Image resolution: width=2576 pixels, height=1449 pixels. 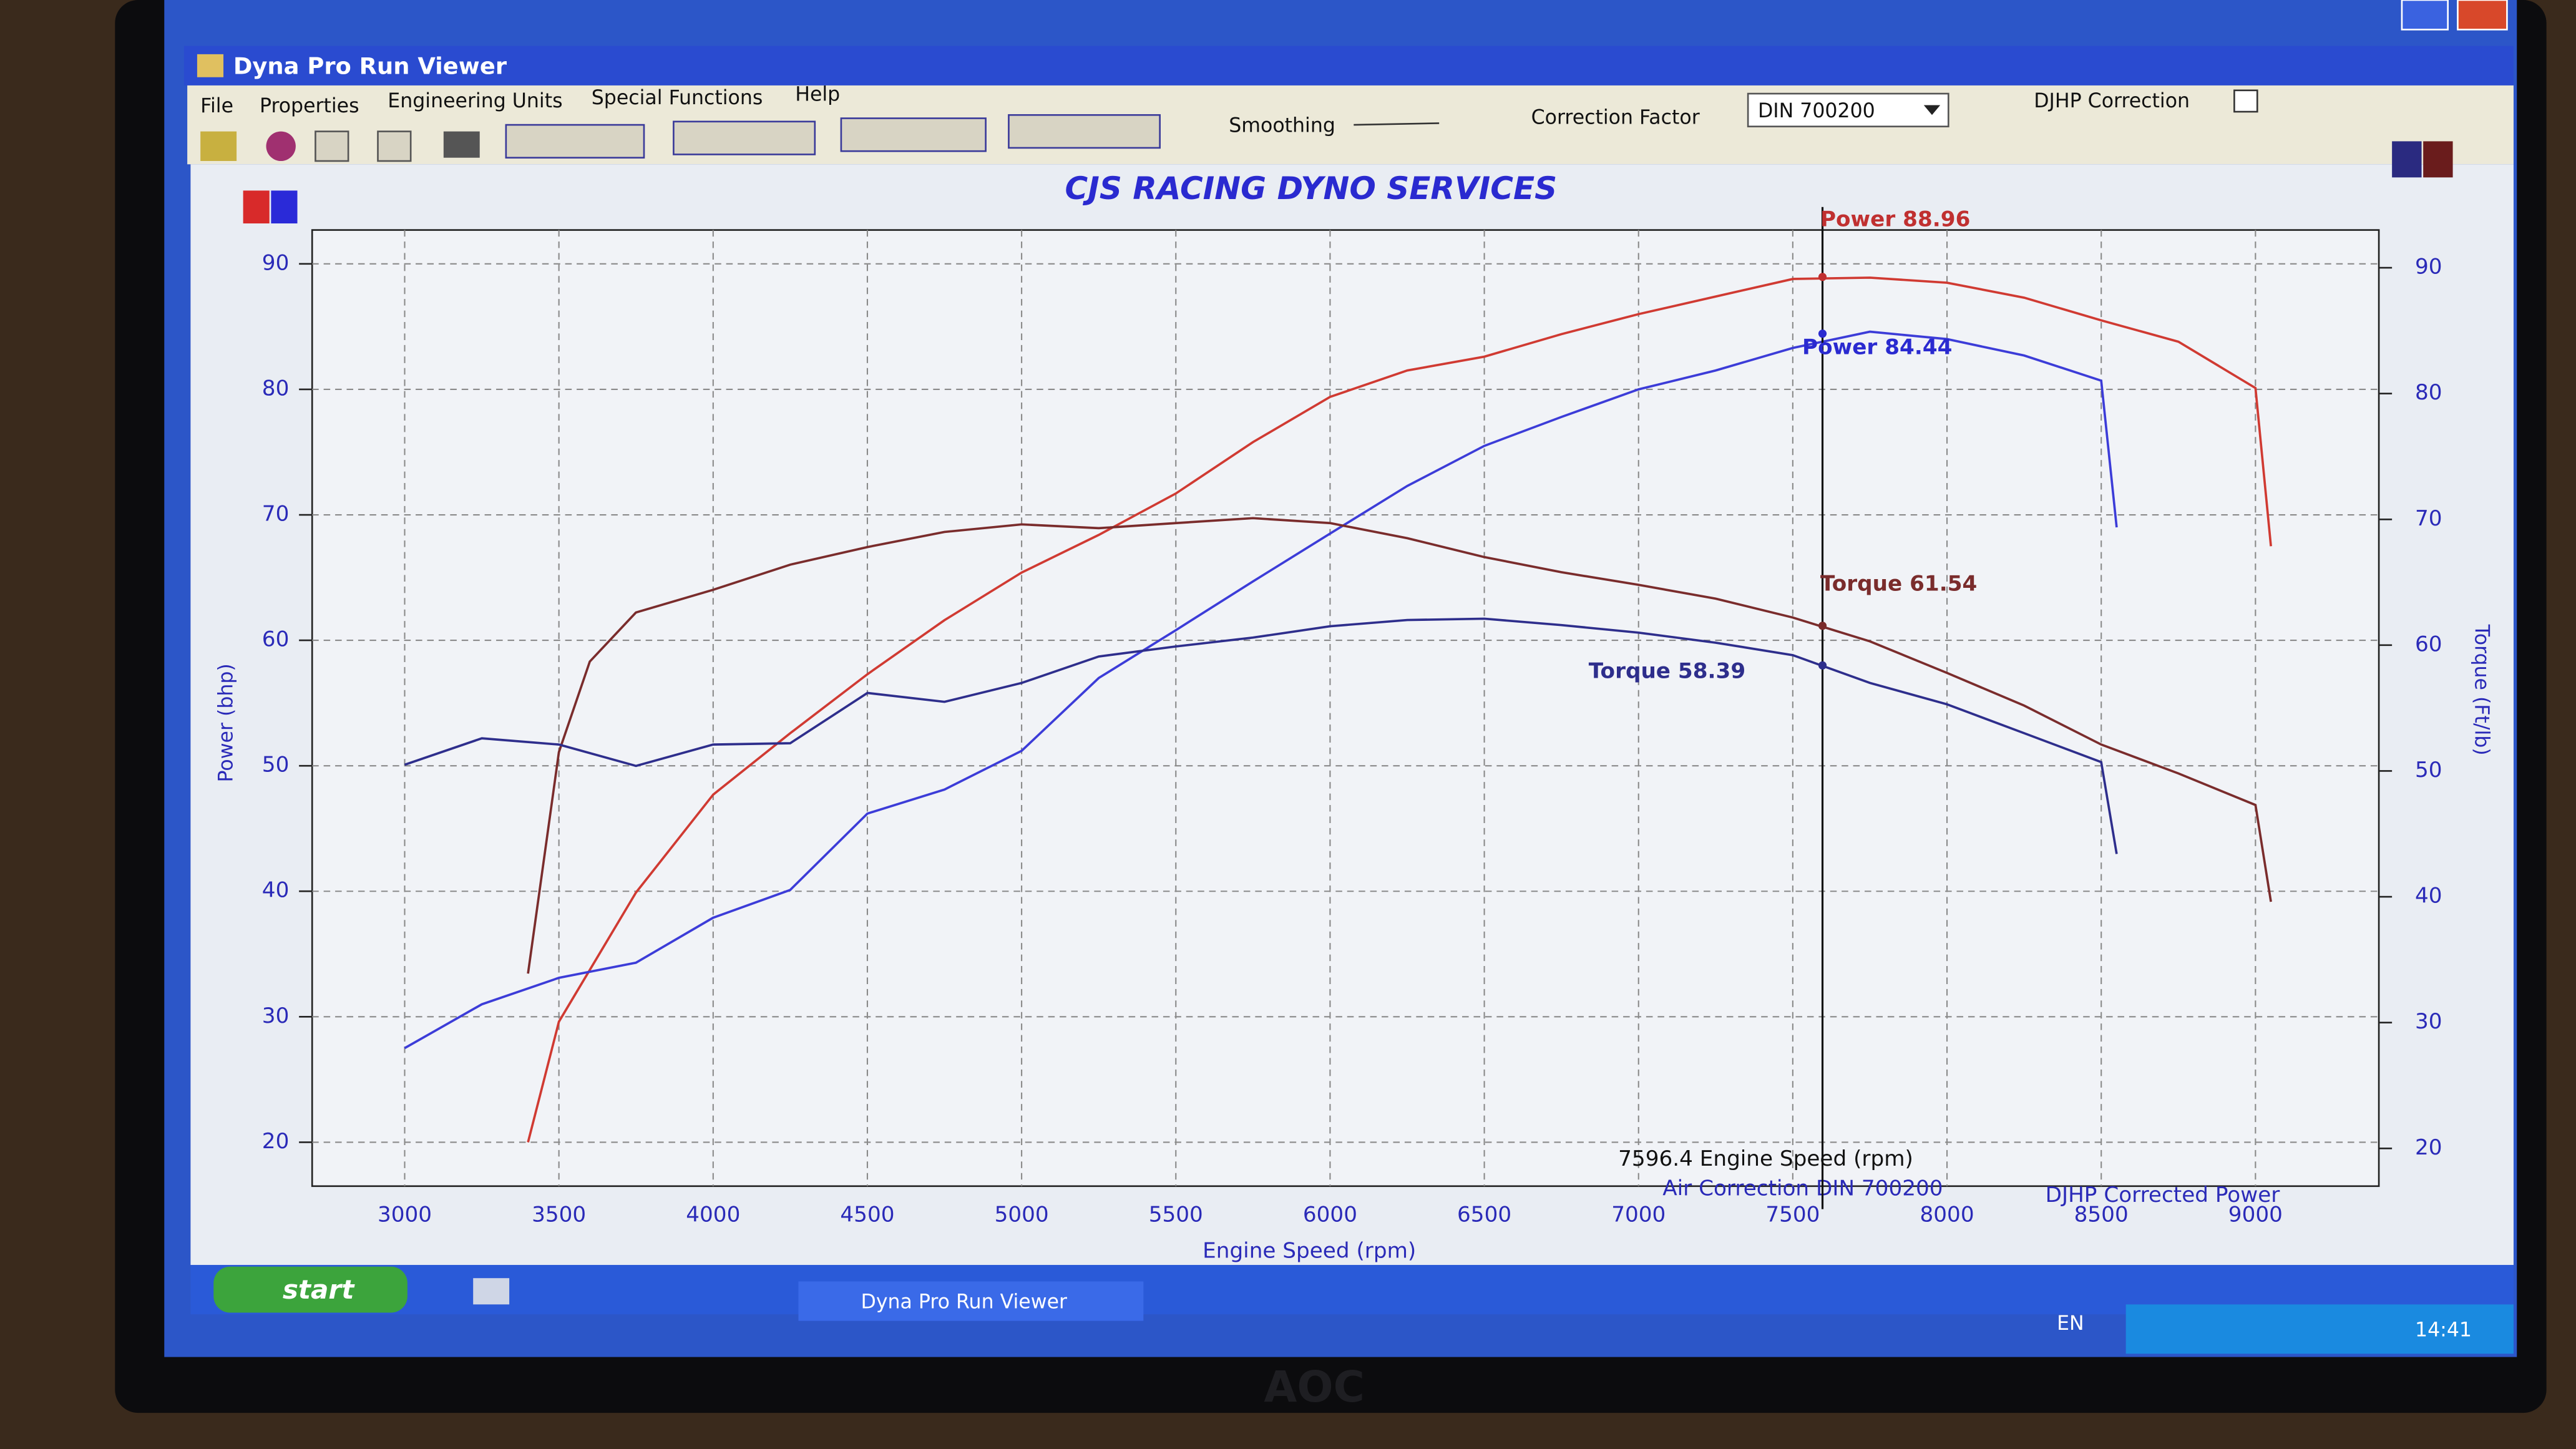 What do you see at coordinates (1895, 219) in the screenshot?
I see `annotation: Power 88.96` at bounding box center [1895, 219].